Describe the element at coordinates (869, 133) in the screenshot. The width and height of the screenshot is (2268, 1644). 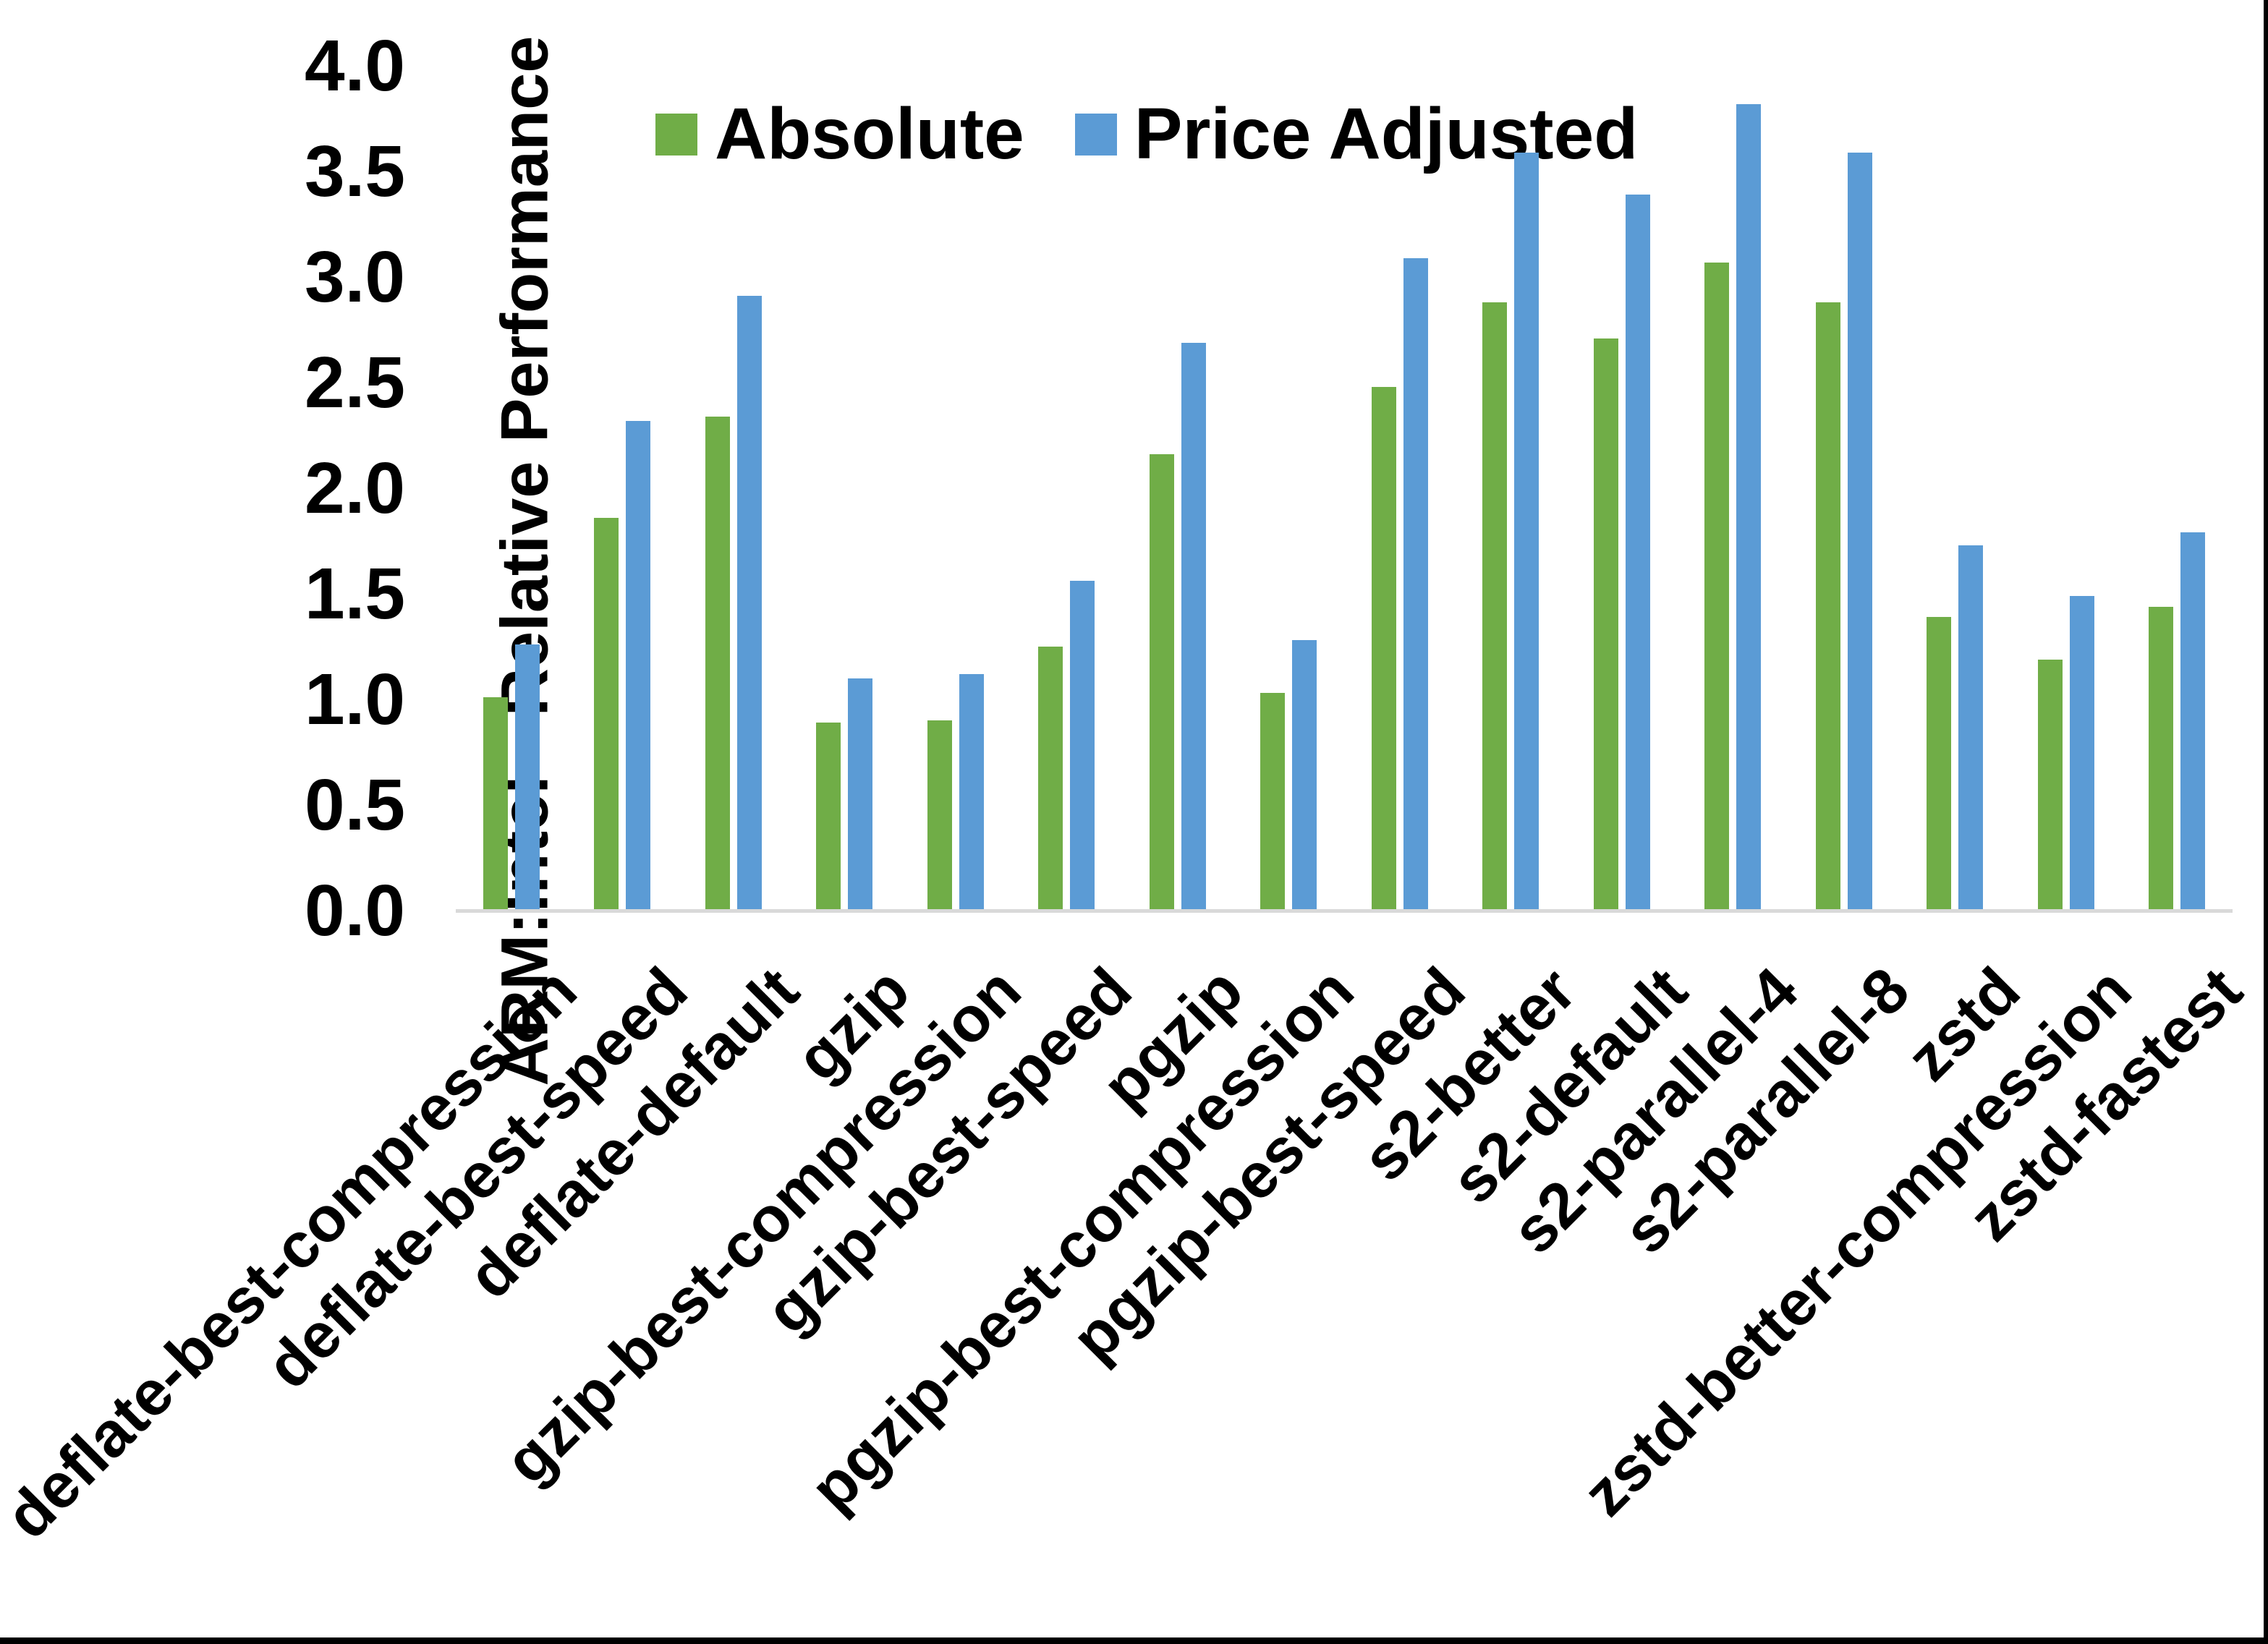
I see `legend-label: Absolute` at that location.